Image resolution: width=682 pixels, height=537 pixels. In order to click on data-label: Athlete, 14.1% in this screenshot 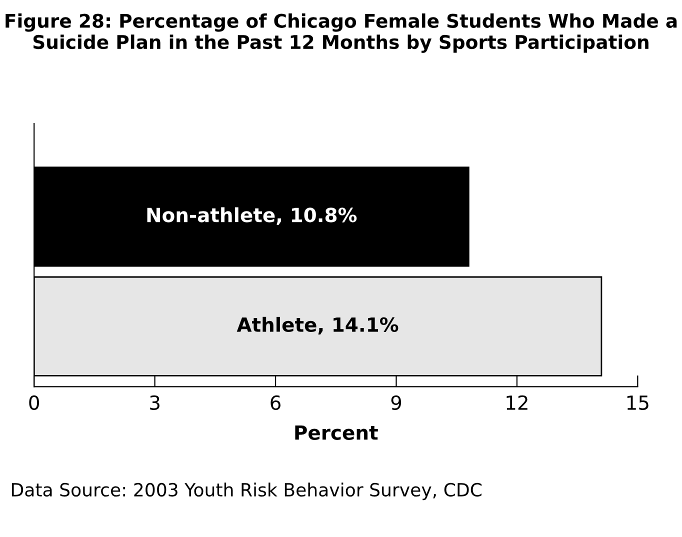, I will do `click(317, 325)`.